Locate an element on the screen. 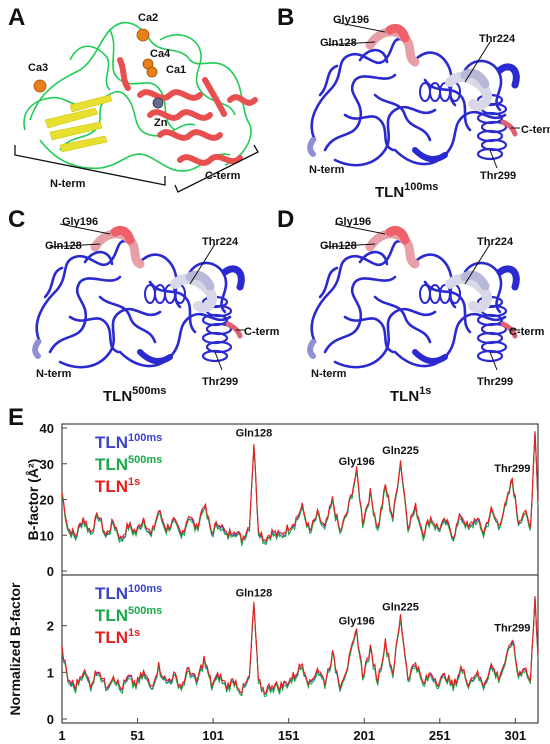 The height and width of the screenshot is (744, 550). y-tick-label: 30 is located at coordinates (47, 464).